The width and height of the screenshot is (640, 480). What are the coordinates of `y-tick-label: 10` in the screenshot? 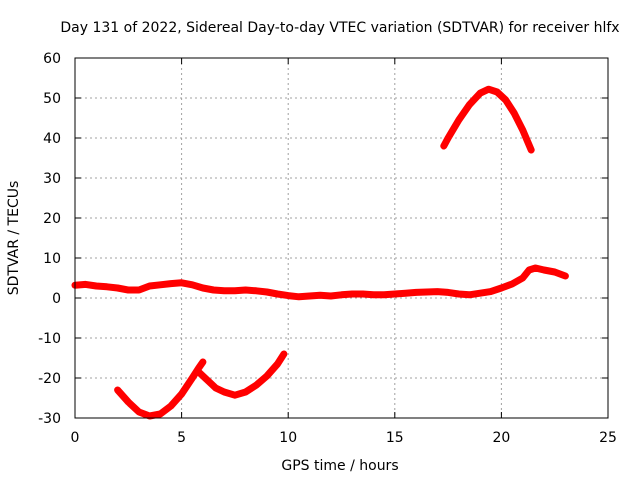 It's located at (52, 259).